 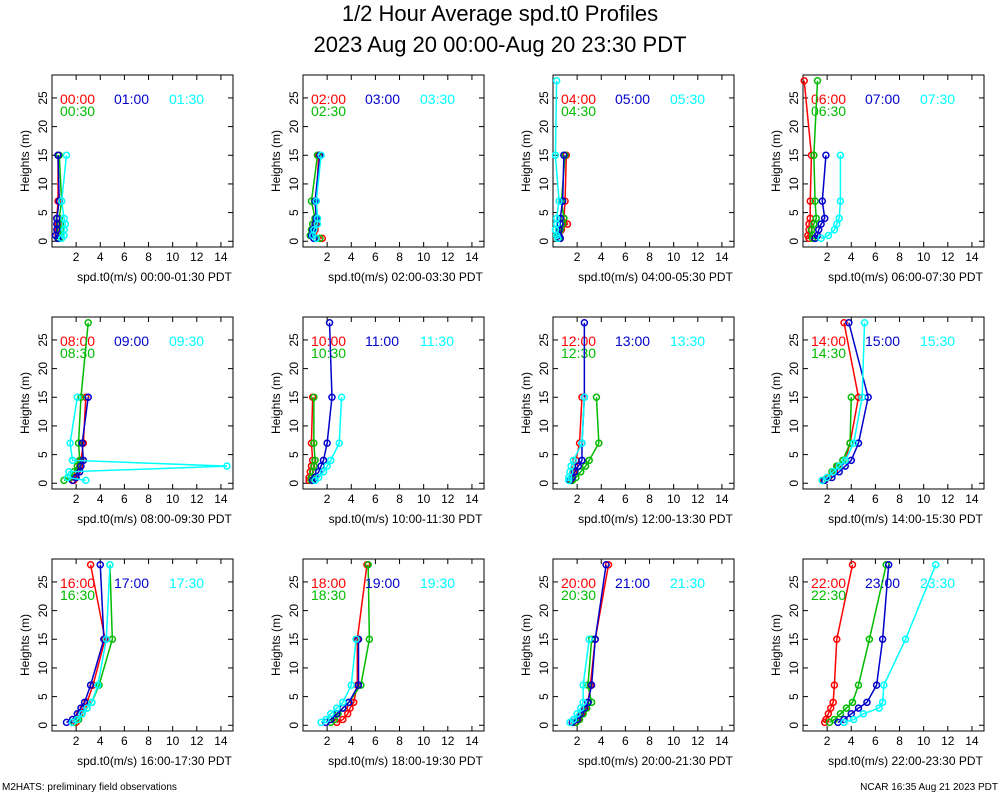 What do you see at coordinates (544, 127) in the screenshot?
I see `y-tick-label: 20` at bounding box center [544, 127].